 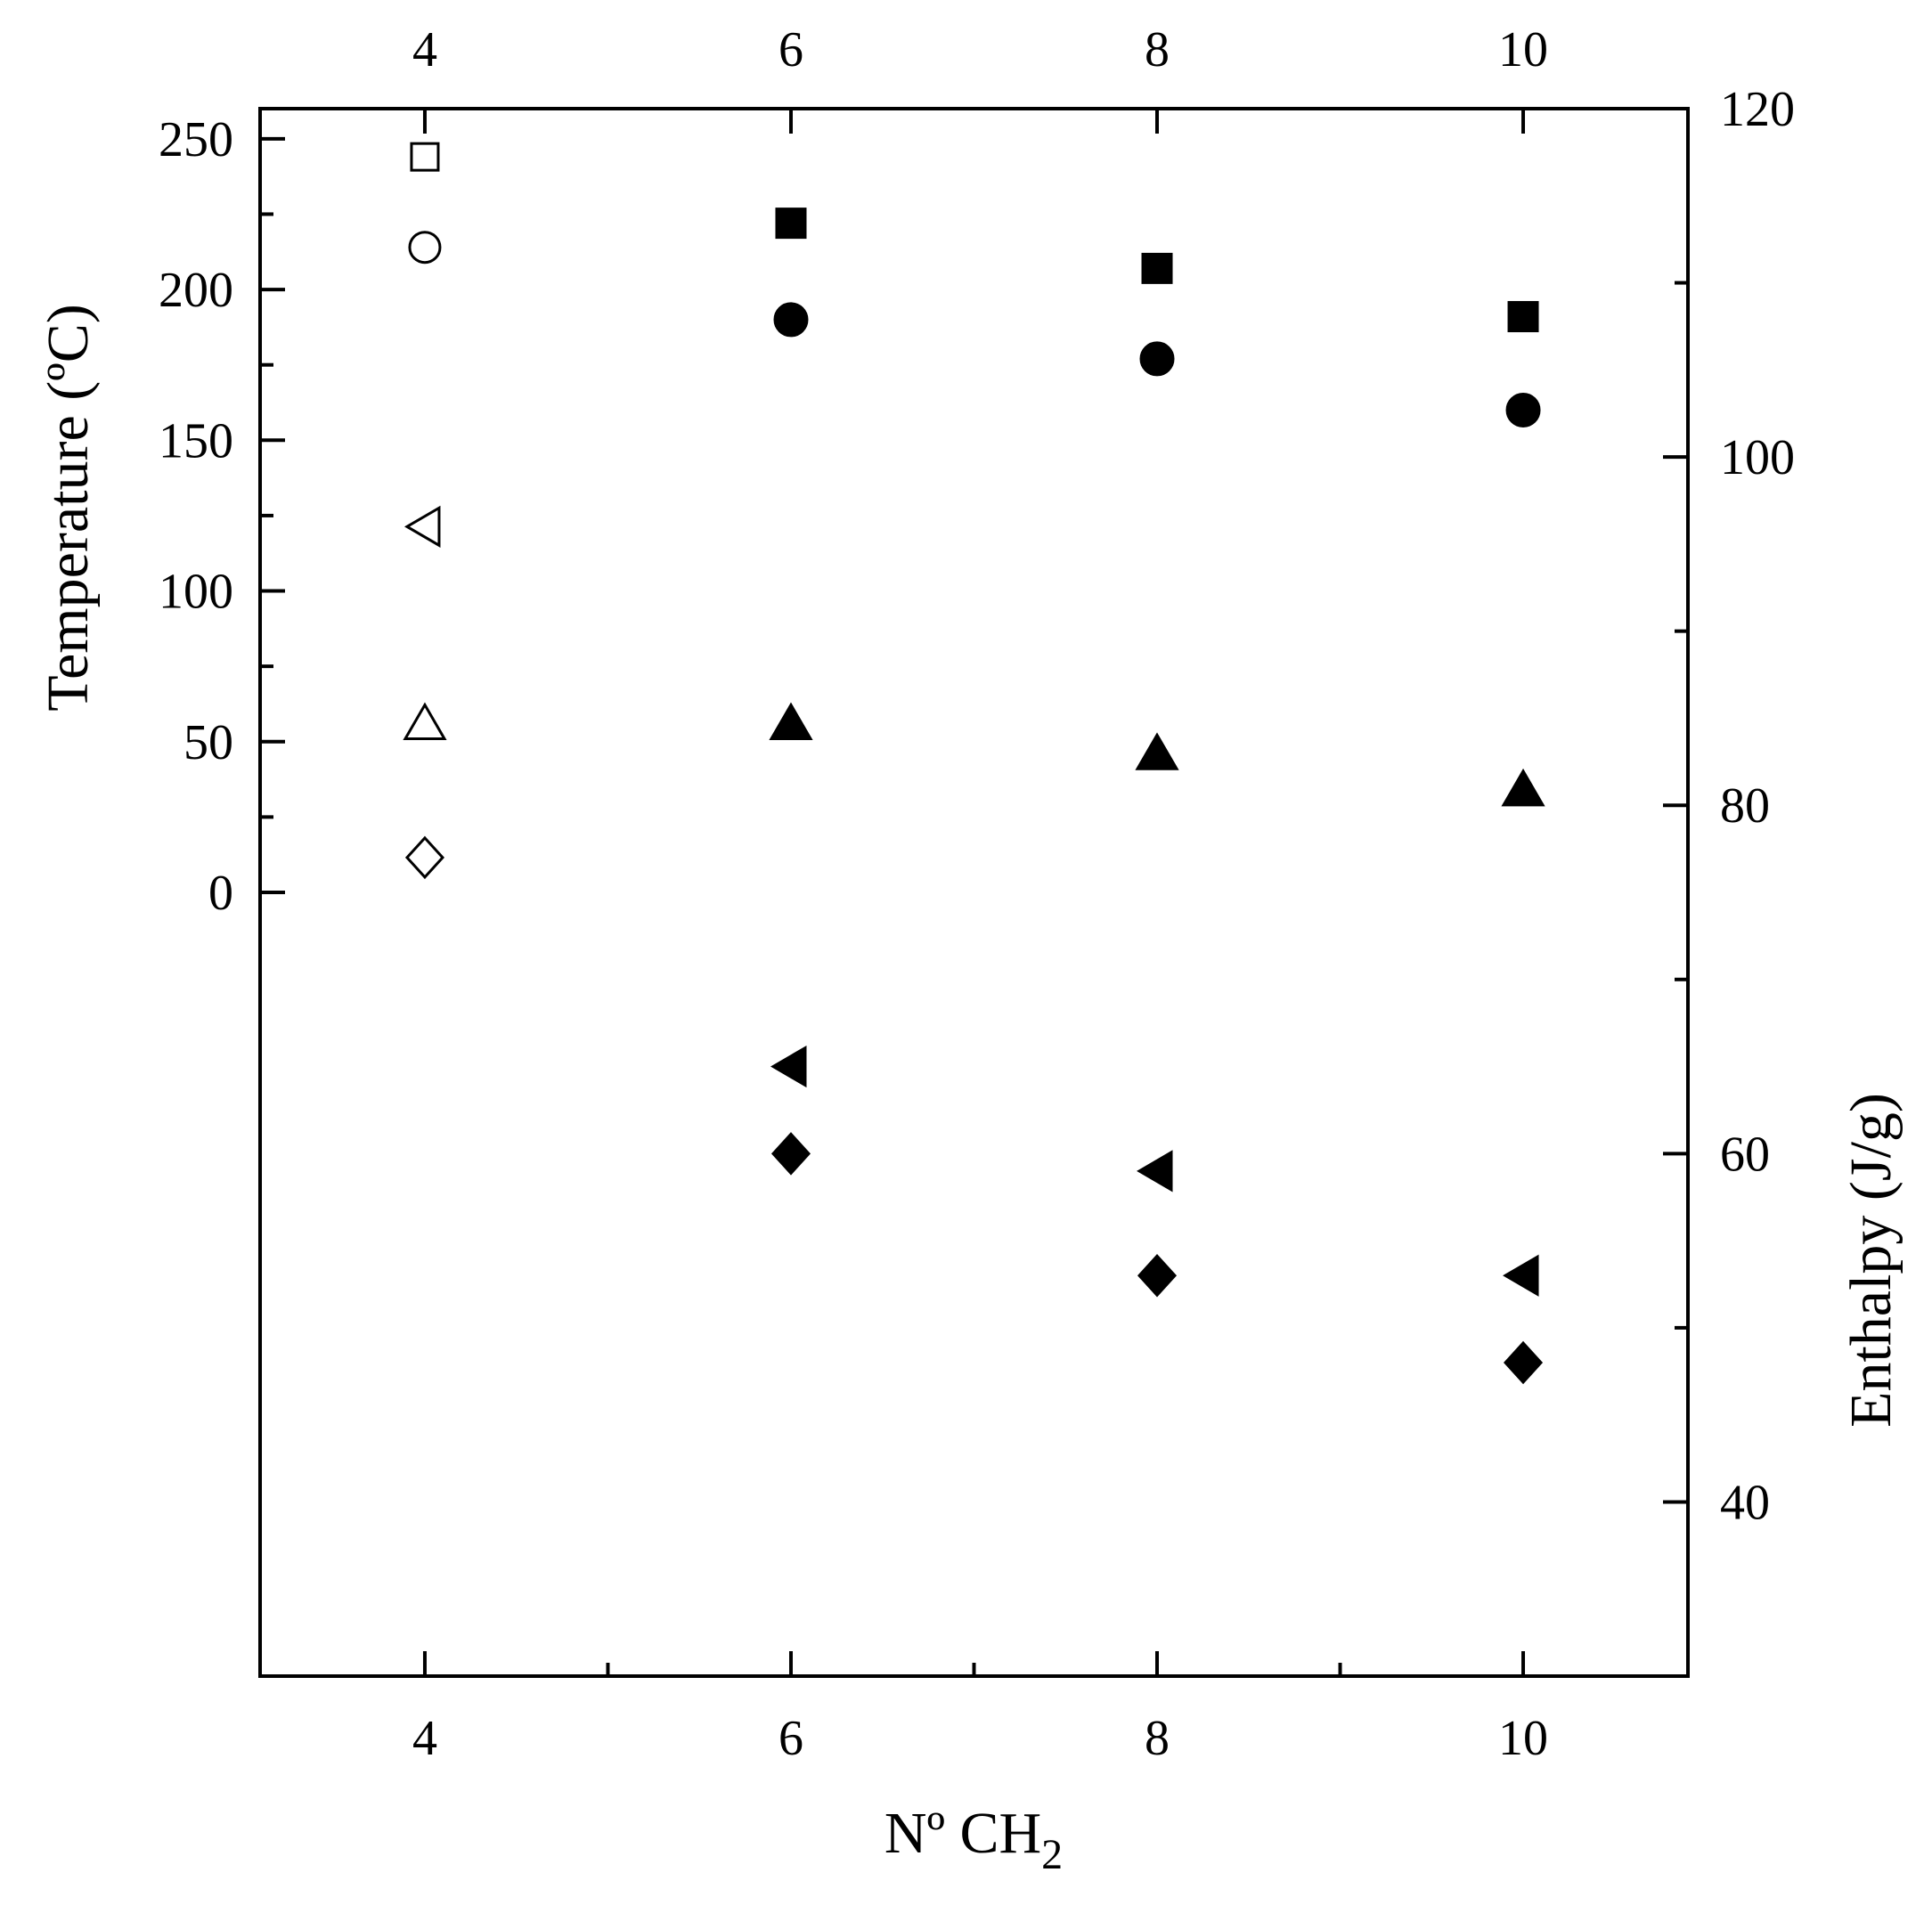 What do you see at coordinates (423, 526) in the screenshot?
I see `triangle-left-marker-hollow` at bounding box center [423, 526].